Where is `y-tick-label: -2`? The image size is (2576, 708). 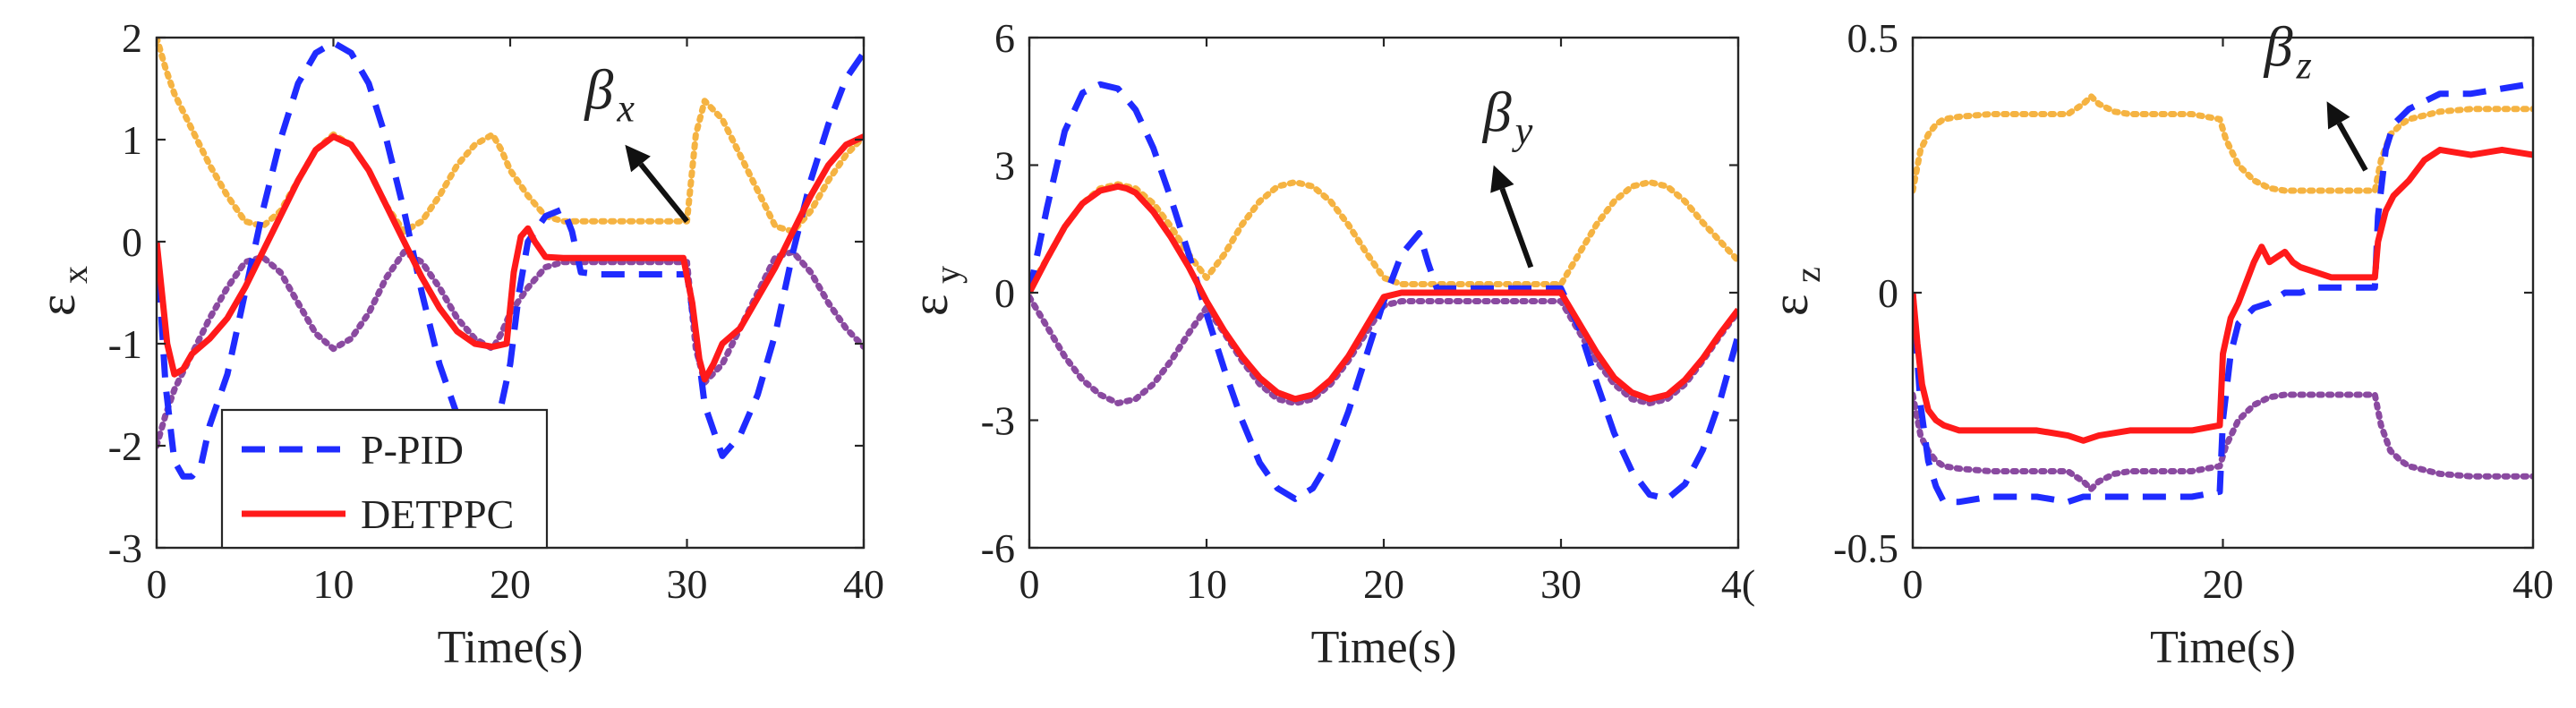 y-tick-label: -2 is located at coordinates (125, 446).